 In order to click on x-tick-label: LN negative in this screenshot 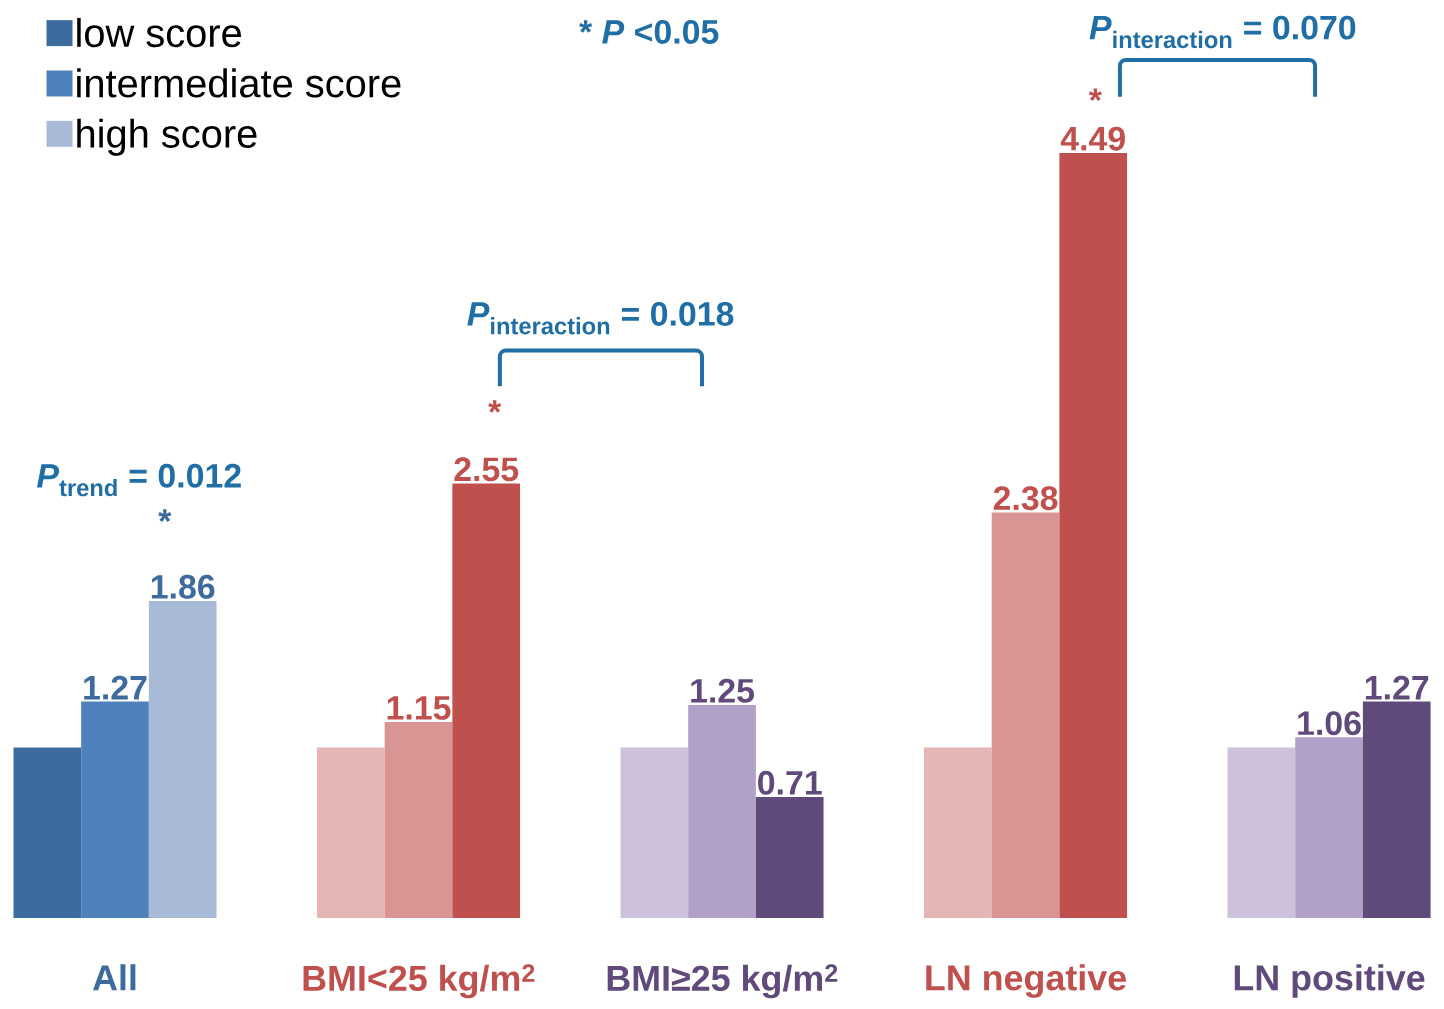, I will do `click(1026, 981)`.